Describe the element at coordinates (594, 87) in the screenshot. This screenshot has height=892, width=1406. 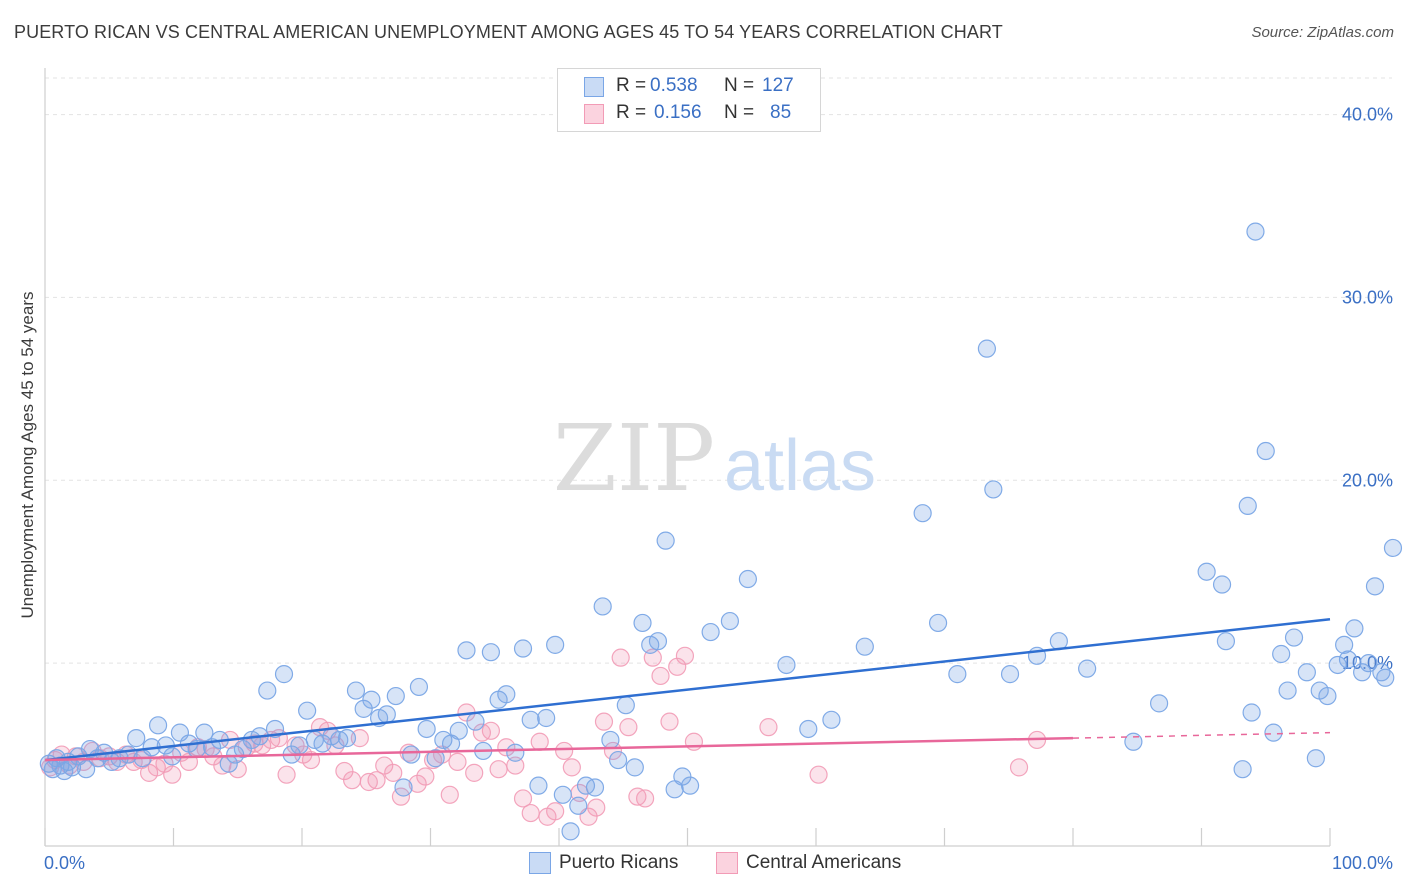
I see `legend-swatch-blue` at that location.